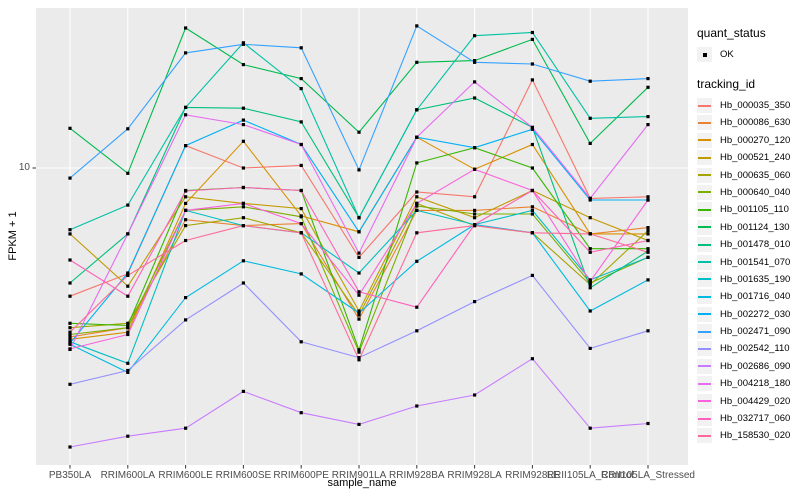 The image size is (800, 500). I want to click on legend-item-label: Hb_000640_040, so click(755, 192).